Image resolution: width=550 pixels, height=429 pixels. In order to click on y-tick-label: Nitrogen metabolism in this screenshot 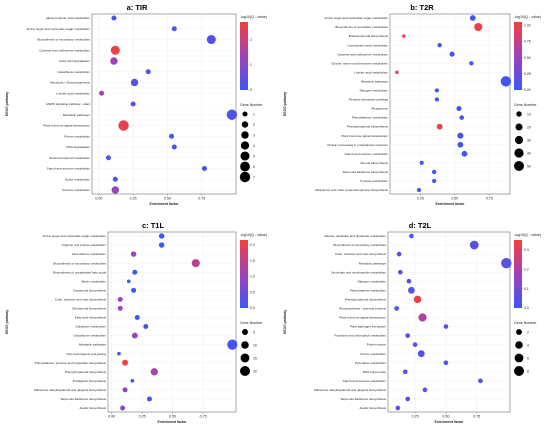, I will do `click(374, 91)`.